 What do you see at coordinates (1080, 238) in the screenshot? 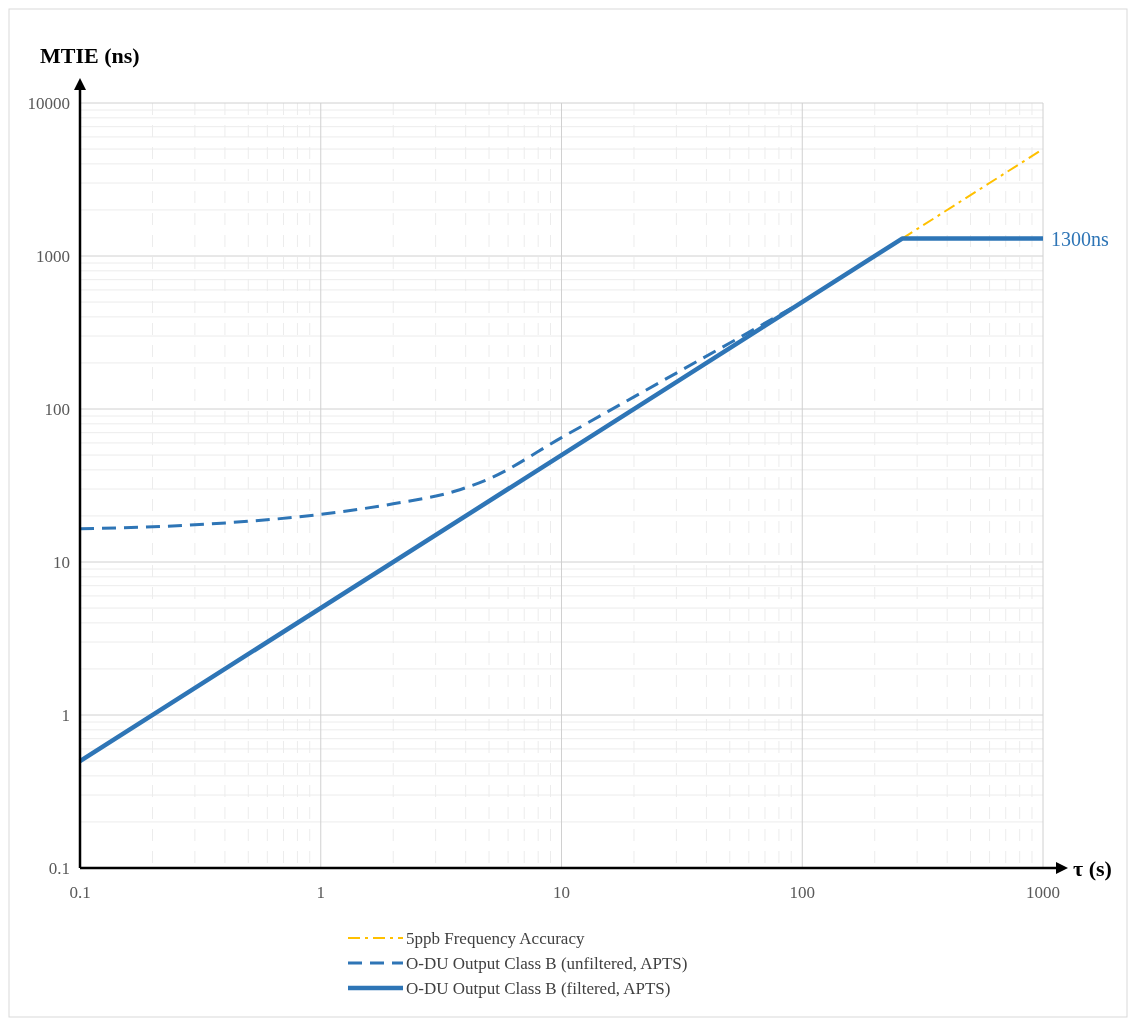
I see `annotation: 1300ns` at bounding box center [1080, 238].